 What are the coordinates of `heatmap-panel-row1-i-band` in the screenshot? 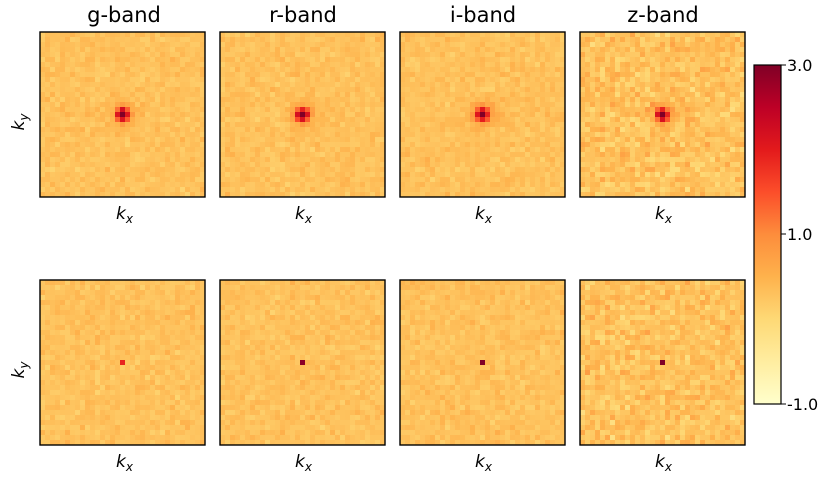 It's located at (482, 114).